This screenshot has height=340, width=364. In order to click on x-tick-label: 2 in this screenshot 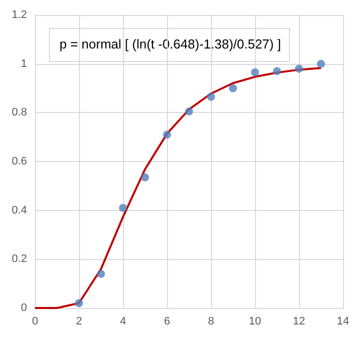, I will do `click(79, 322)`.